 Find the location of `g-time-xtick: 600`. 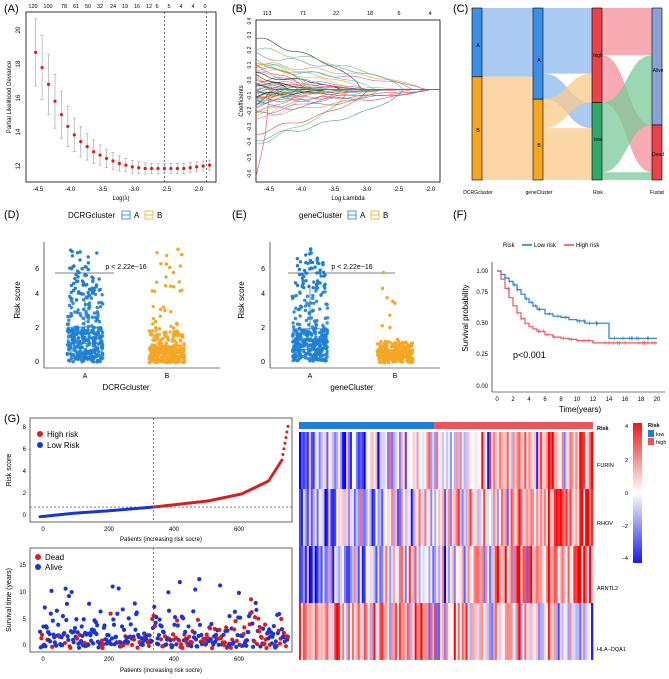

g-time-xtick: 600 is located at coordinates (239, 660).